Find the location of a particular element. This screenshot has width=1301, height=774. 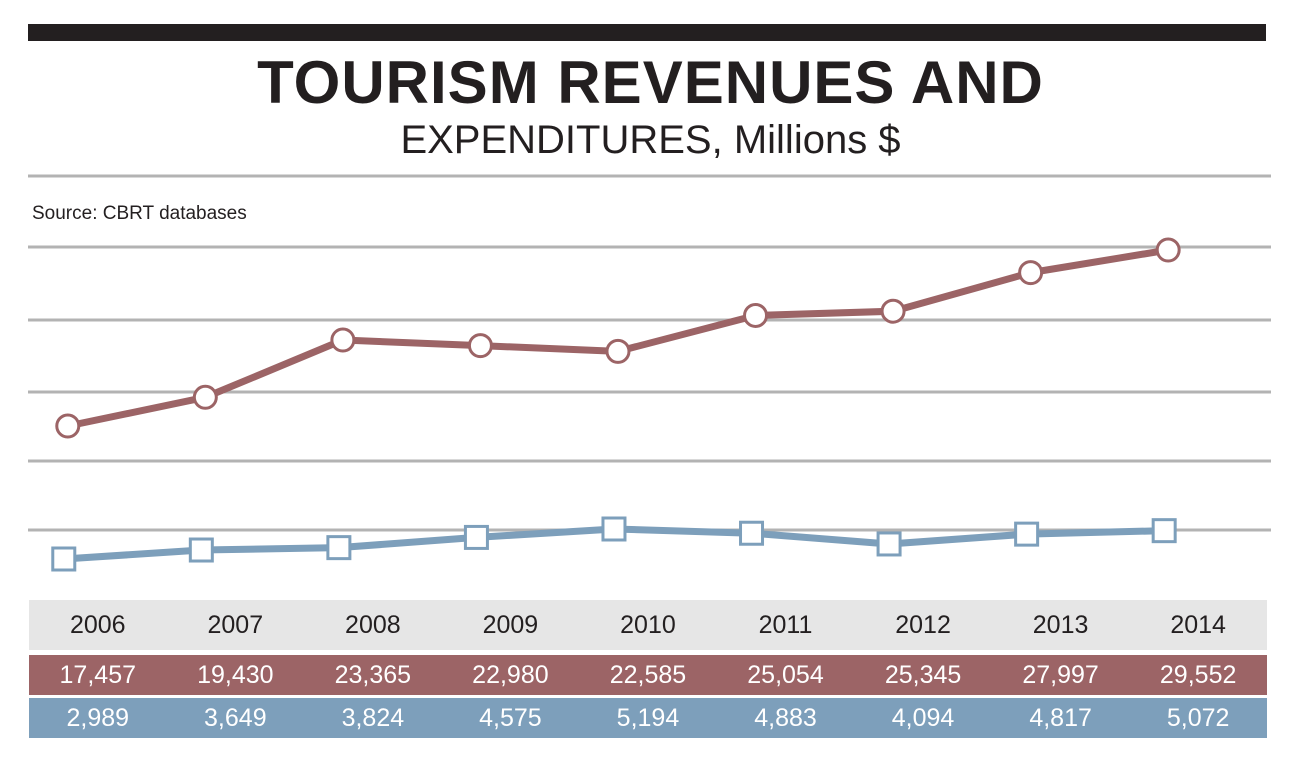

expenditure-value: 4,883 is located at coordinates (785, 718).